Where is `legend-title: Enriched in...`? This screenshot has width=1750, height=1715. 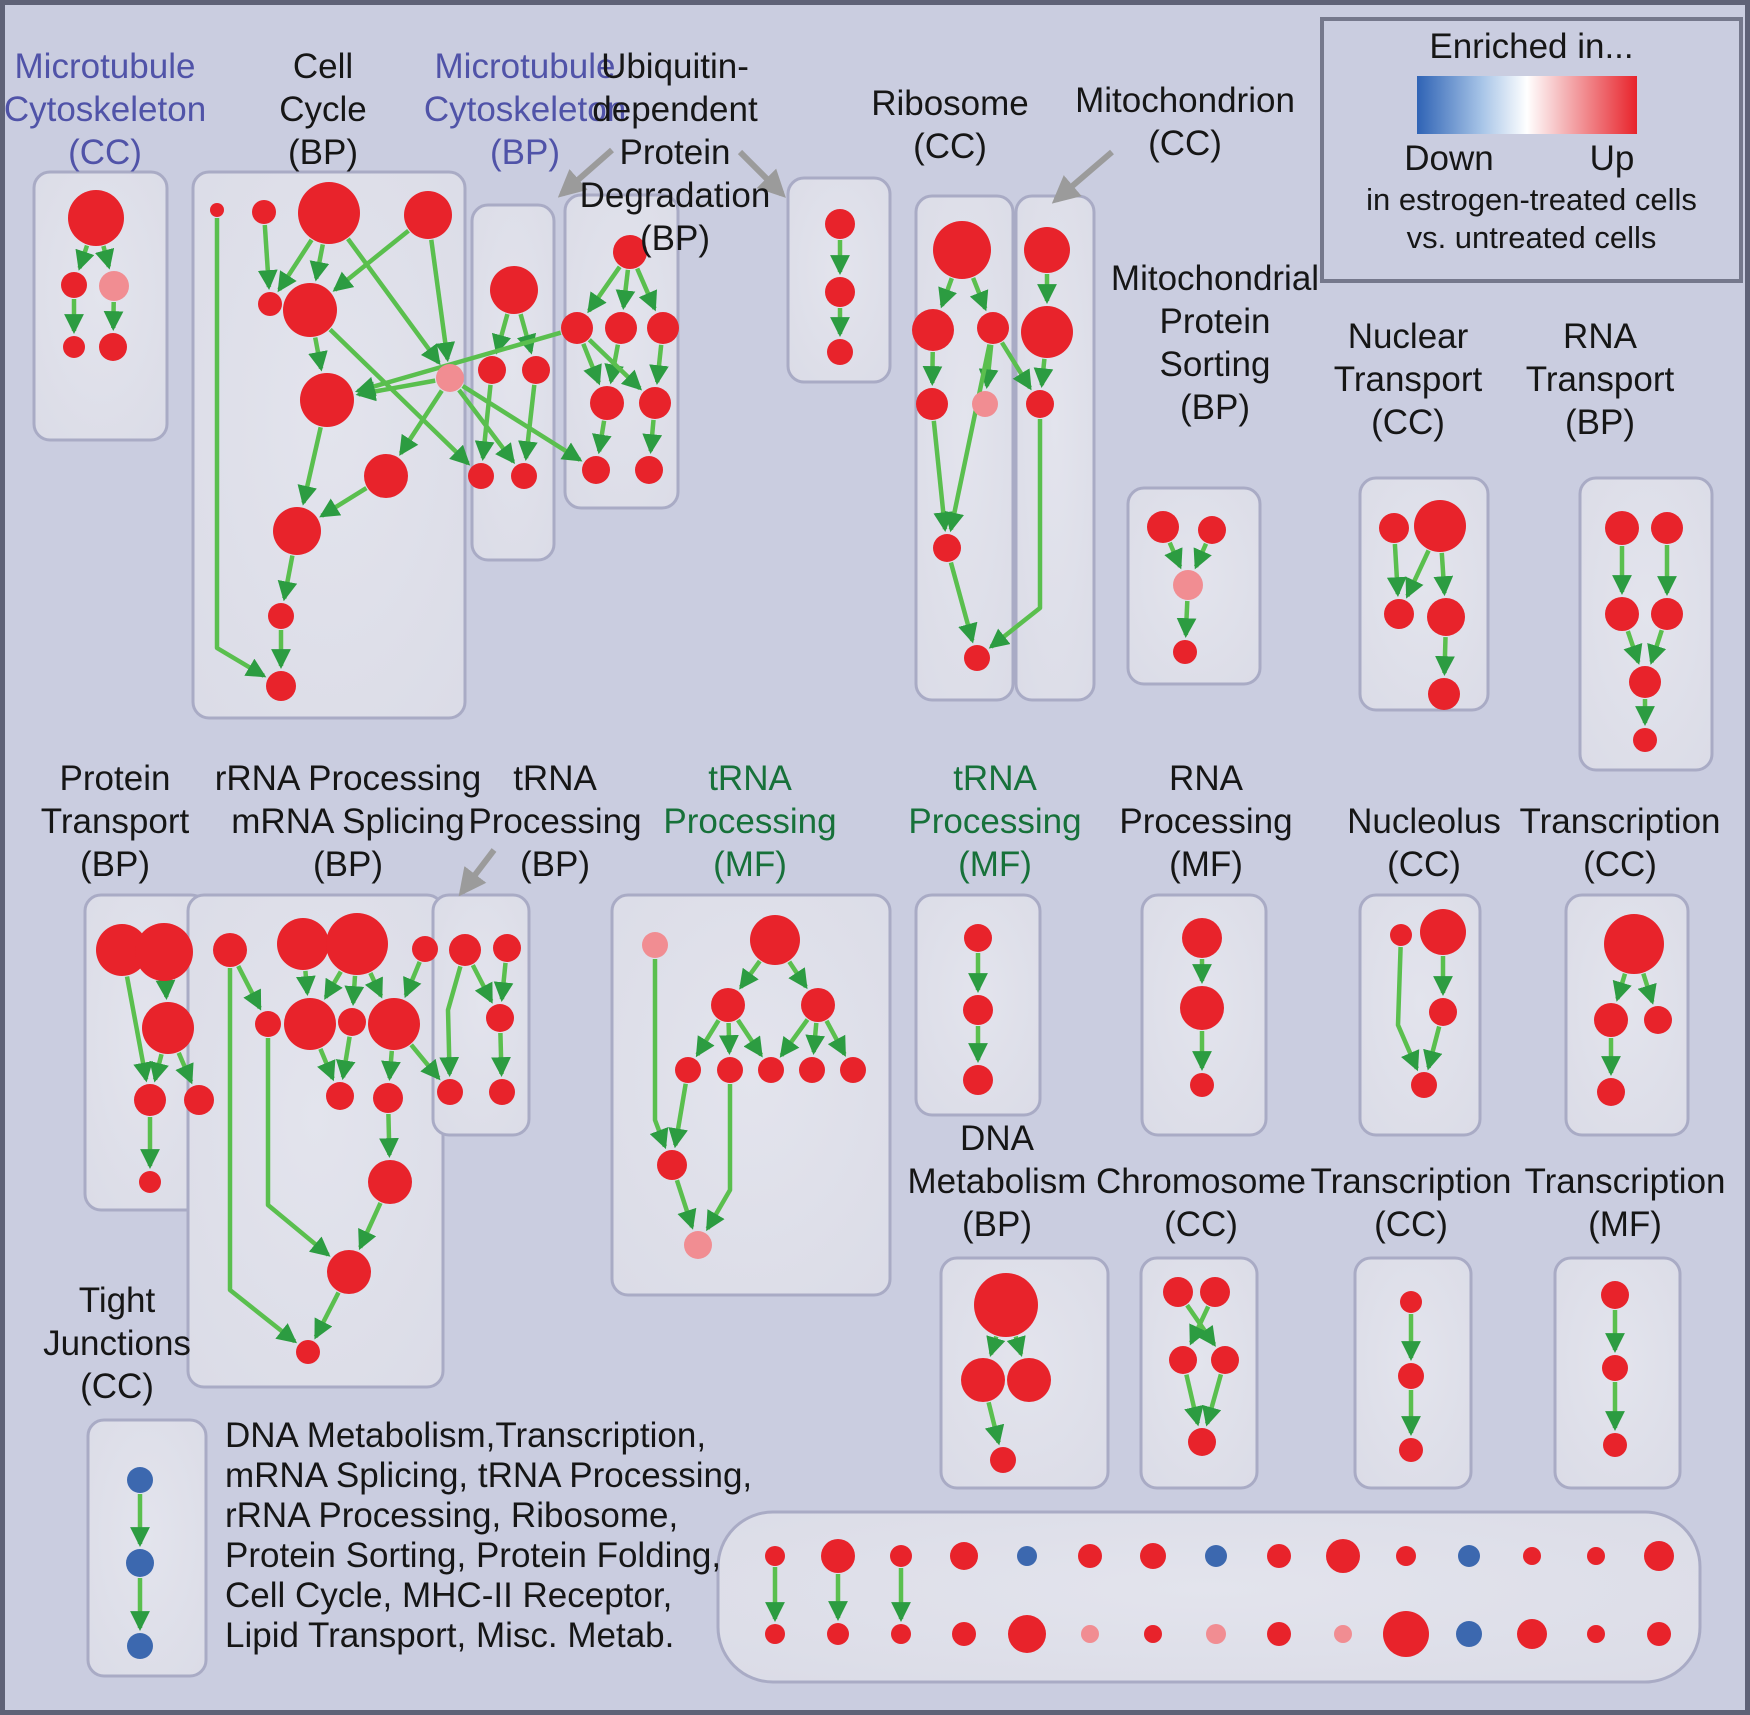 legend-title: Enriched in... is located at coordinates (1531, 46).